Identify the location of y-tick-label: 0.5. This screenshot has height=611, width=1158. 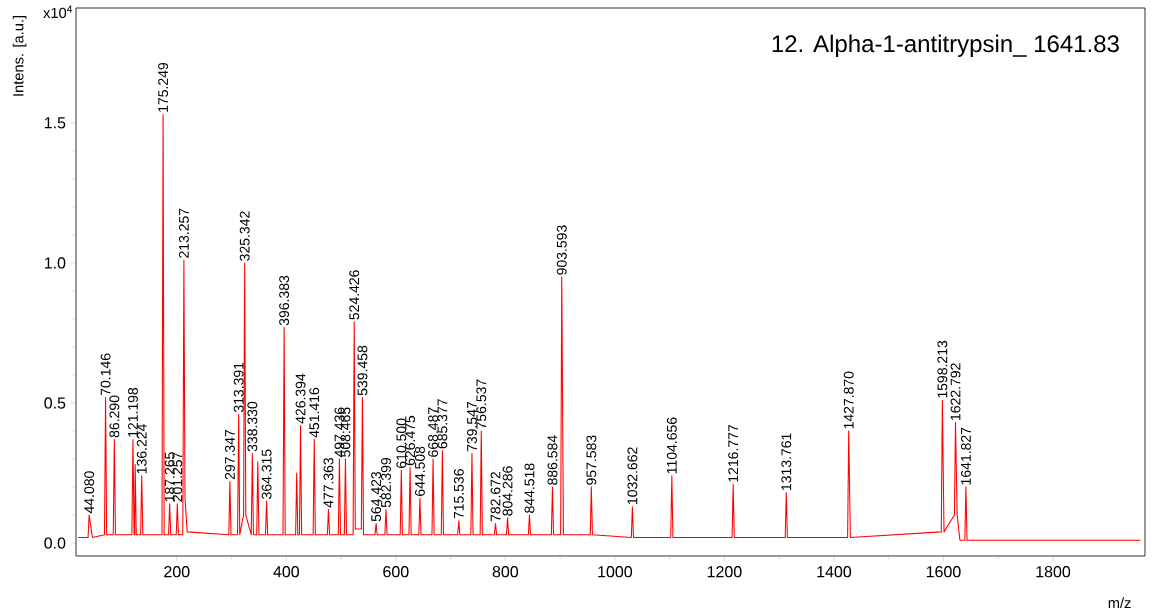
(55, 403).